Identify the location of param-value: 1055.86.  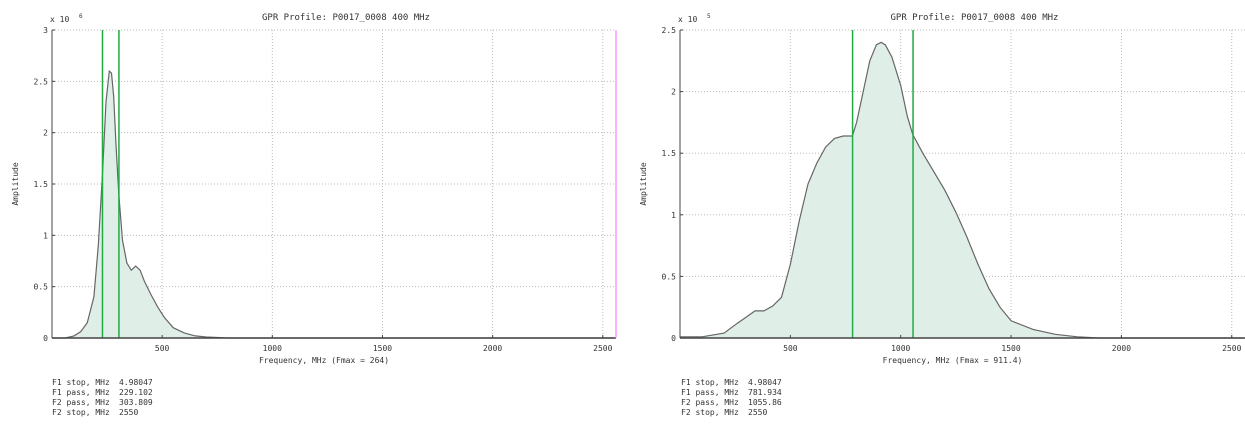
(765, 402).